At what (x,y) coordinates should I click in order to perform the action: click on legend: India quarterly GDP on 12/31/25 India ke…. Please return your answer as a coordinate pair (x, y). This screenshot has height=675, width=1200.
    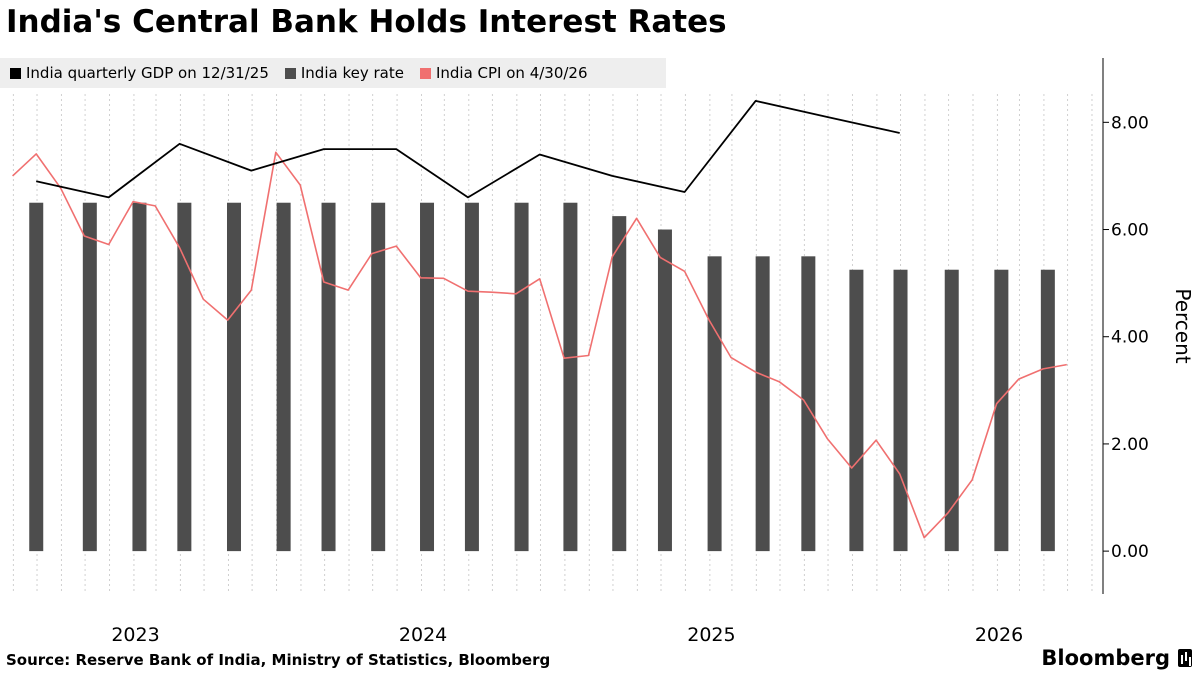
    Looking at the image, I should click on (333, 73).